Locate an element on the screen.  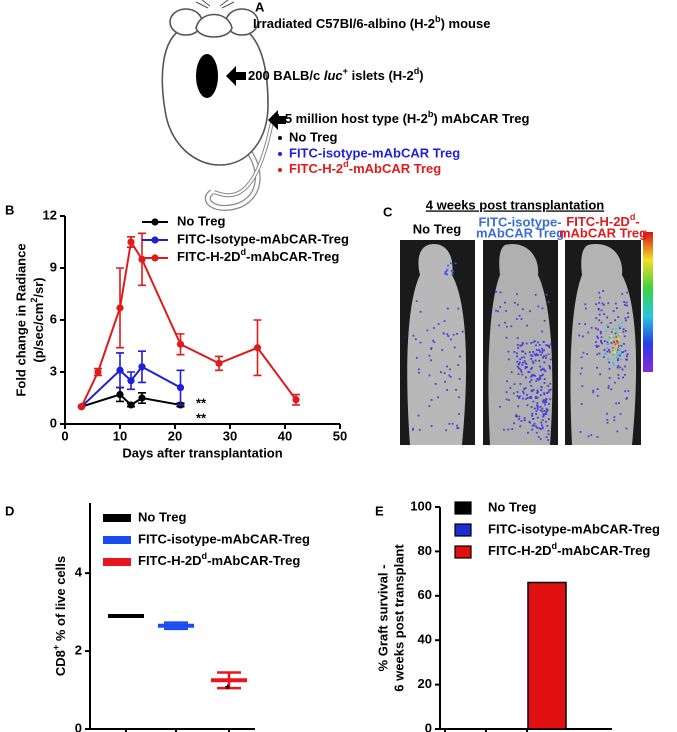
y-tick-label: 4 is located at coordinates (79, 572).